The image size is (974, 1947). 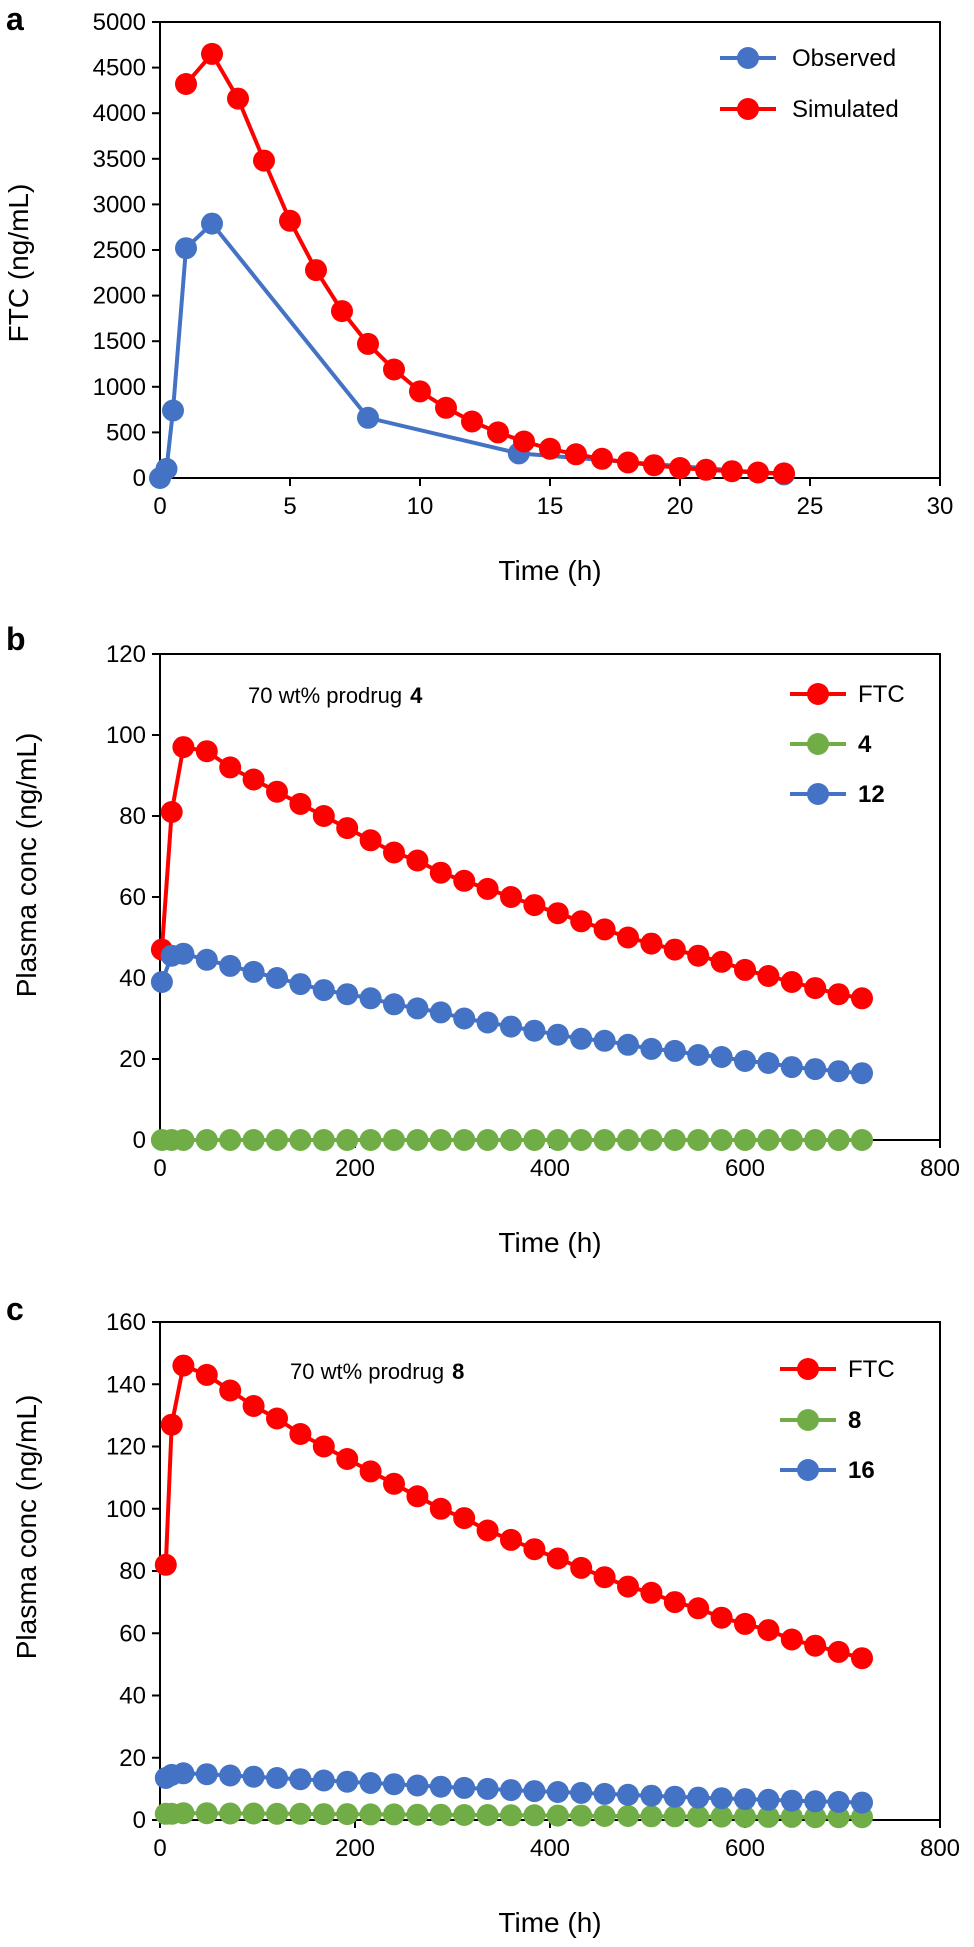 I want to click on panel-b-letter: b, so click(x=16, y=639).